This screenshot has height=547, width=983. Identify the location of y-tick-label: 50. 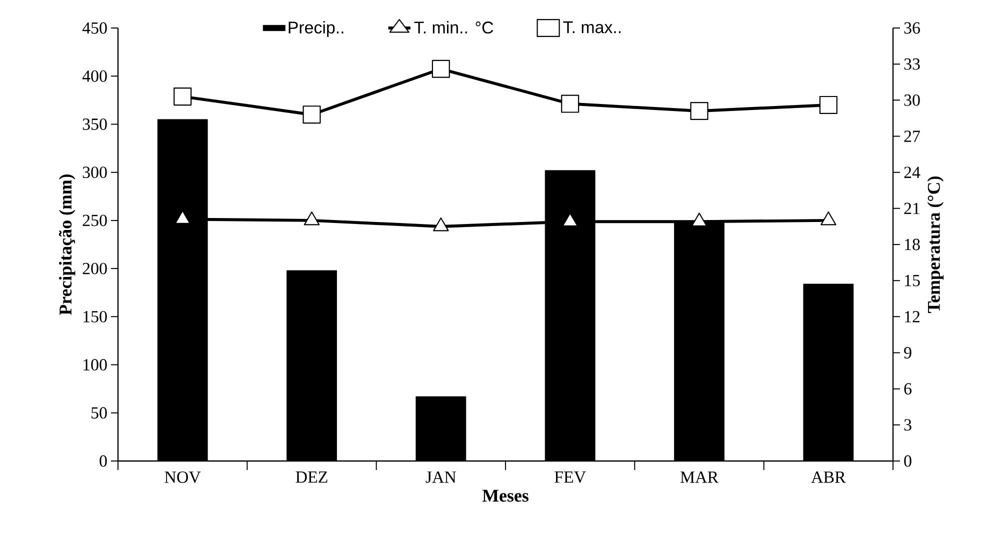
(99, 413).